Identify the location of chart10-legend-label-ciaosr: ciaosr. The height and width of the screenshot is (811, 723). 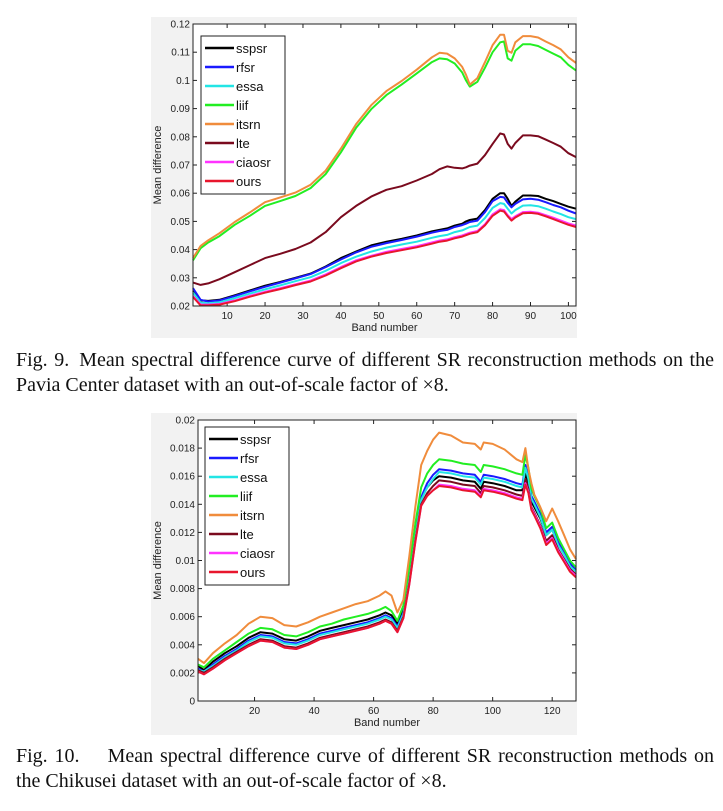
(257, 553).